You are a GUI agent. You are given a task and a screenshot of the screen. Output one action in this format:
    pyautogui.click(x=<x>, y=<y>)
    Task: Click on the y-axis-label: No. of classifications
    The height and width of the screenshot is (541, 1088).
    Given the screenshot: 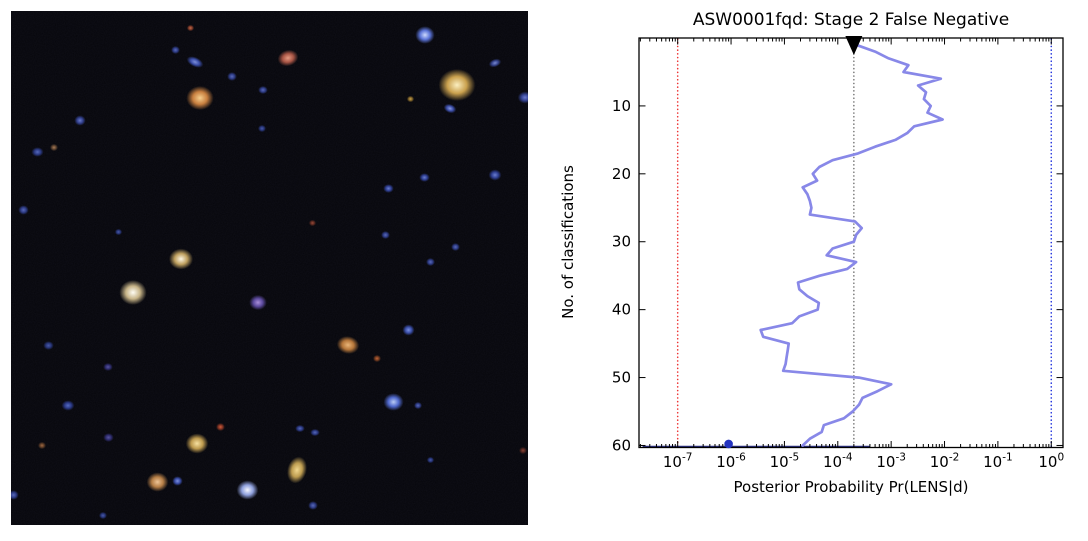 What is the action you would take?
    pyautogui.click(x=568, y=242)
    